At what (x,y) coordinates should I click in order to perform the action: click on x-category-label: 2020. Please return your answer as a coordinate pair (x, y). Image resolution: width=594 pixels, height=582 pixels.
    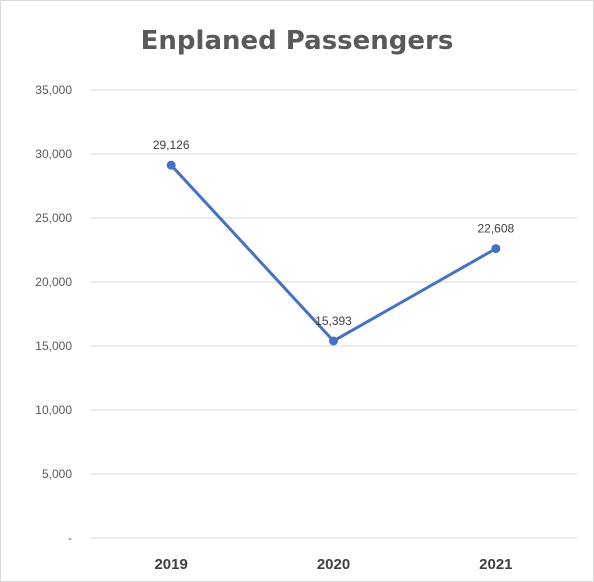
    Looking at the image, I should click on (333, 564).